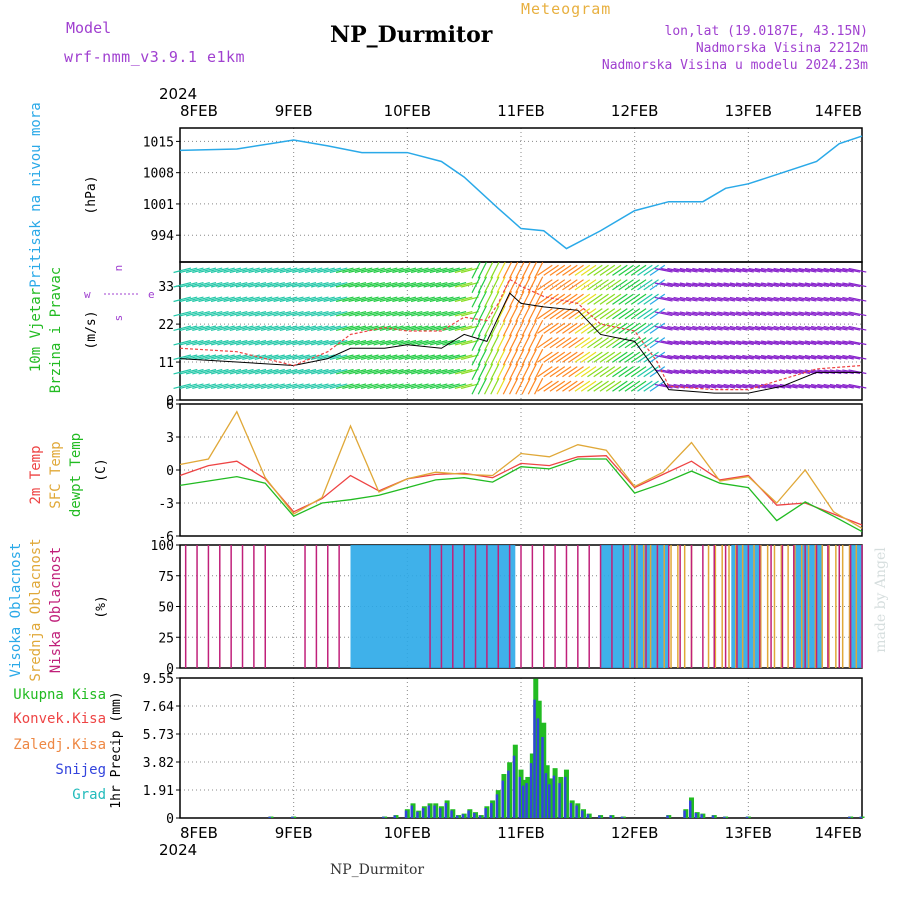  What do you see at coordinates (781, 48) in the screenshot?
I see `elevation-label: Nadmorska Visina 2212m` at bounding box center [781, 48].